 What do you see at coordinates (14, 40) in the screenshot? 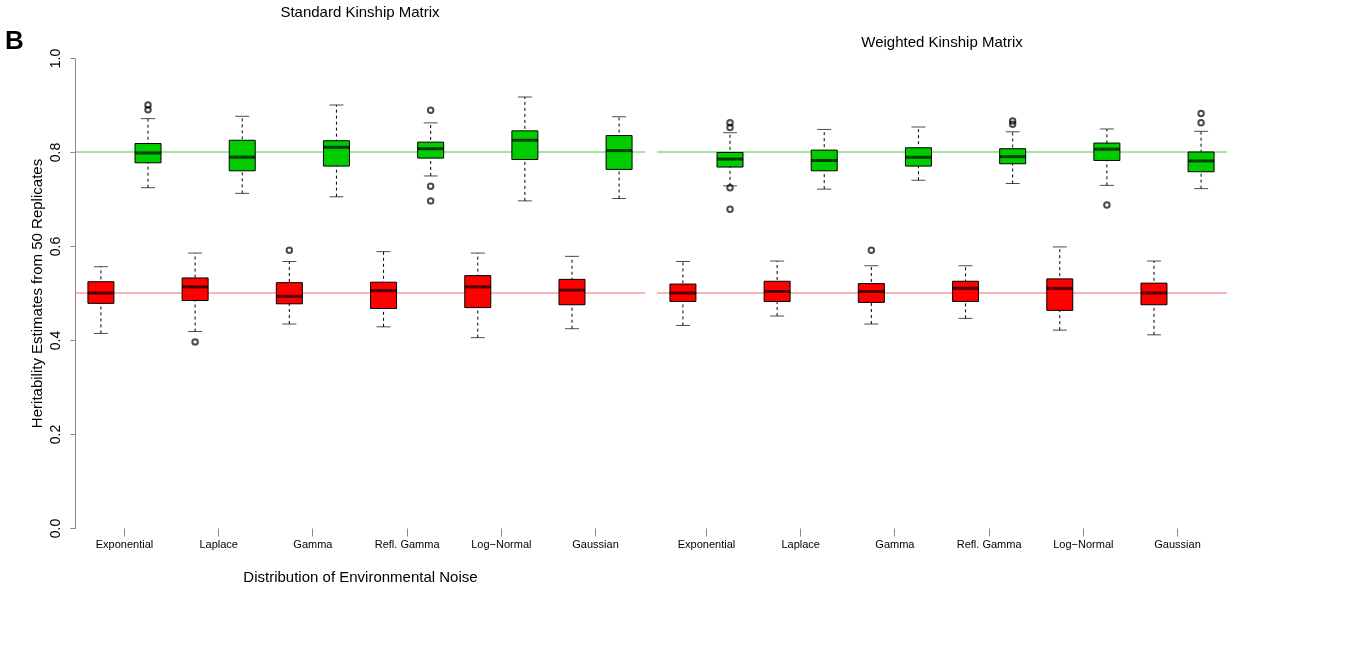
I see `text: B` at bounding box center [14, 40].